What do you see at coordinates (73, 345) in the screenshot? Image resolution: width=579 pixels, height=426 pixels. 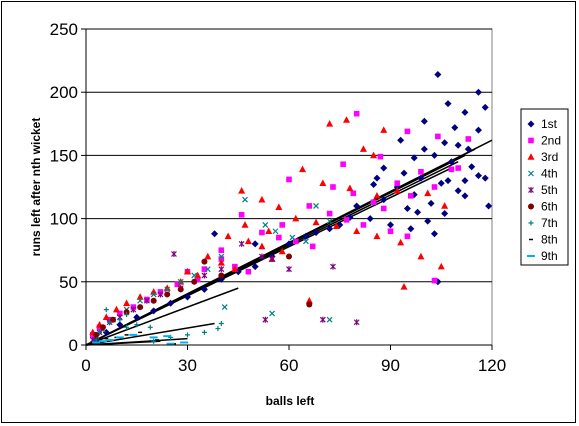 I see `y-tick-label: 0` at bounding box center [73, 345].